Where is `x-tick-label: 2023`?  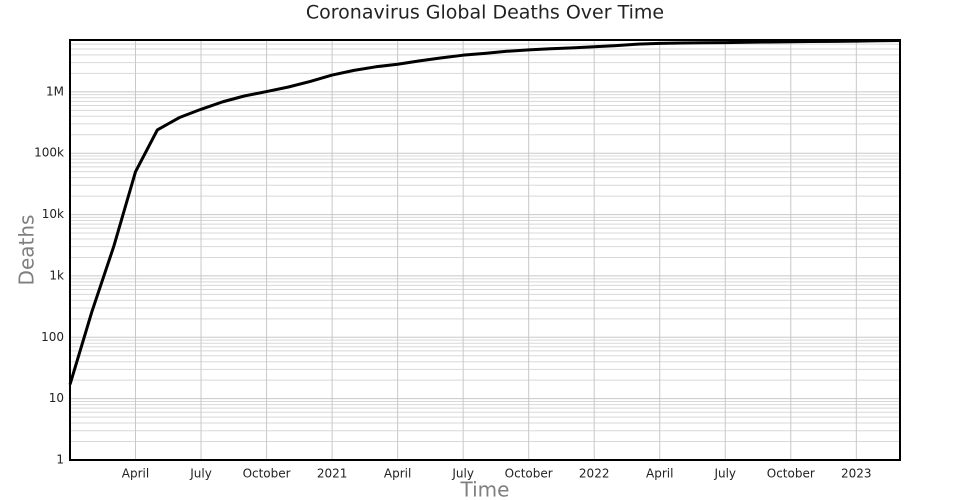 x-tick-label: 2023 is located at coordinates (856, 474).